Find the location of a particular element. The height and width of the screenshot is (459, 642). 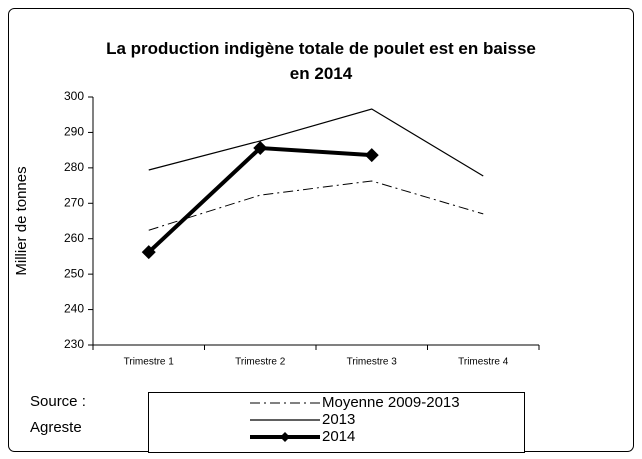

legend-label: 2013 is located at coordinates (338, 419).